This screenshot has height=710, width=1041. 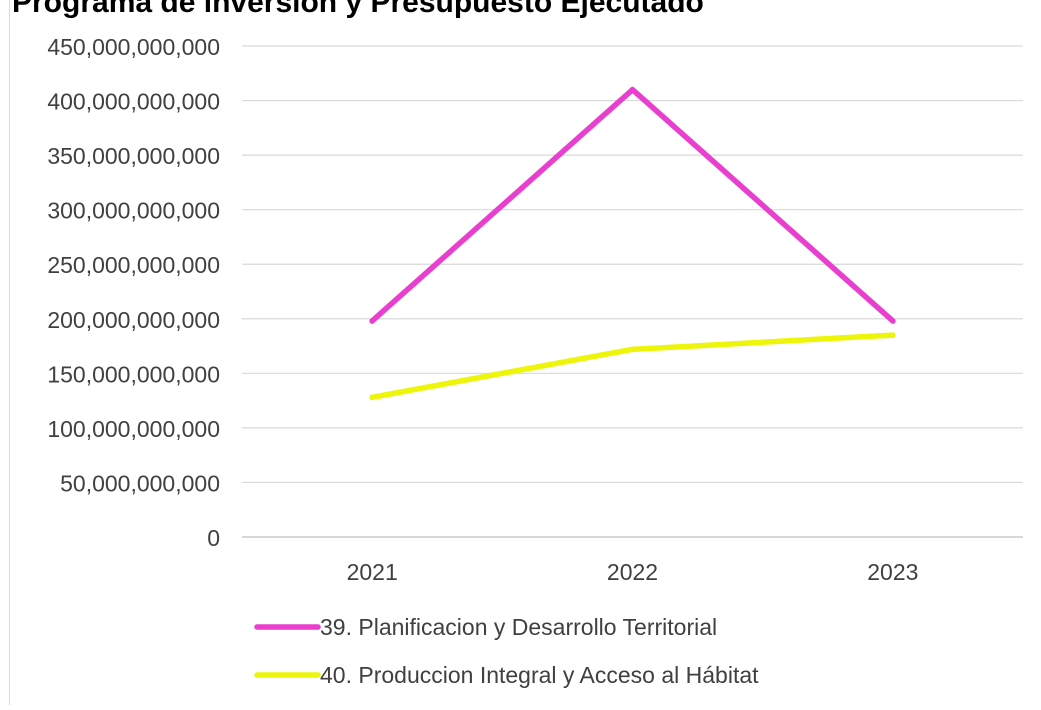 What do you see at coordinates (213, 538) in the screenshot?
I see `y-tick-label: 0` at bounding box center [213, 538].